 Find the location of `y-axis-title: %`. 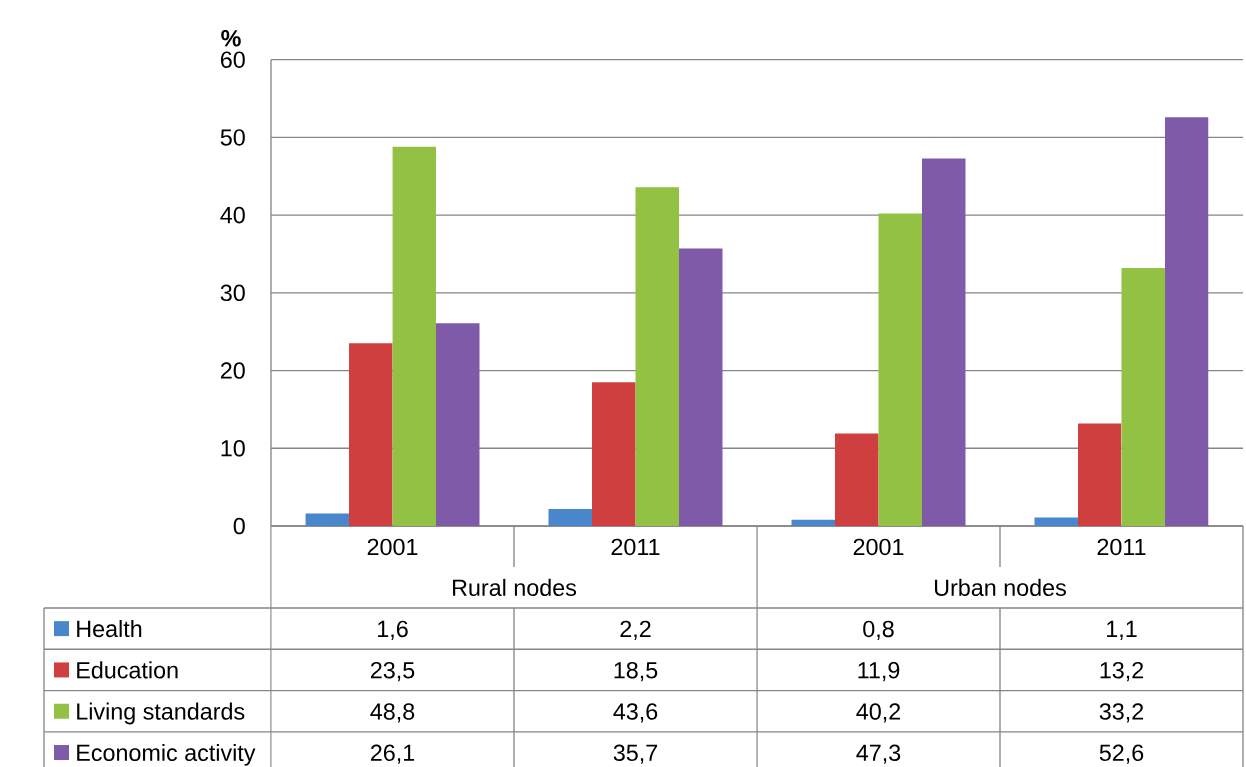

y-axis-title: % is located at coordinates (231, 38).